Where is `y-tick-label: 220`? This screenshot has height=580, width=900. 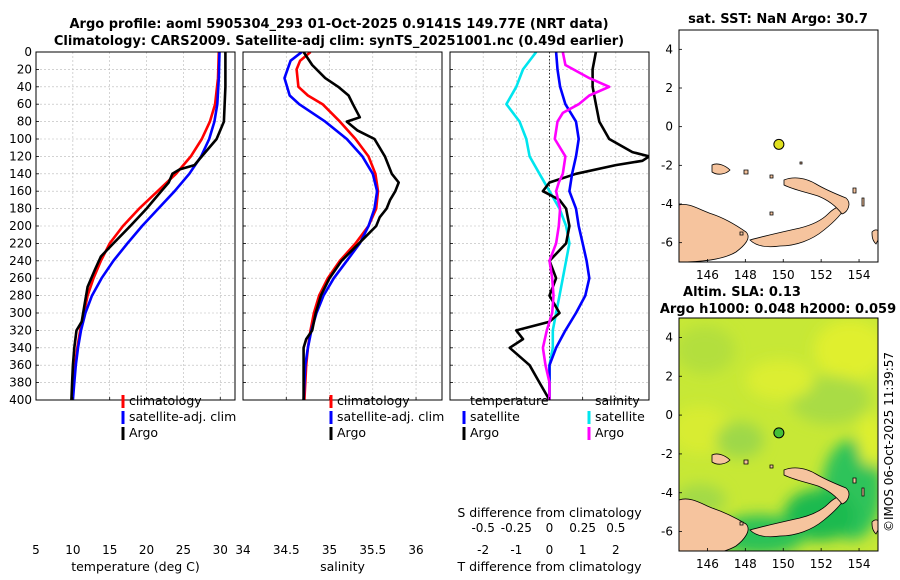
y-tick-label: 220 is located at coordinates (20, 243).